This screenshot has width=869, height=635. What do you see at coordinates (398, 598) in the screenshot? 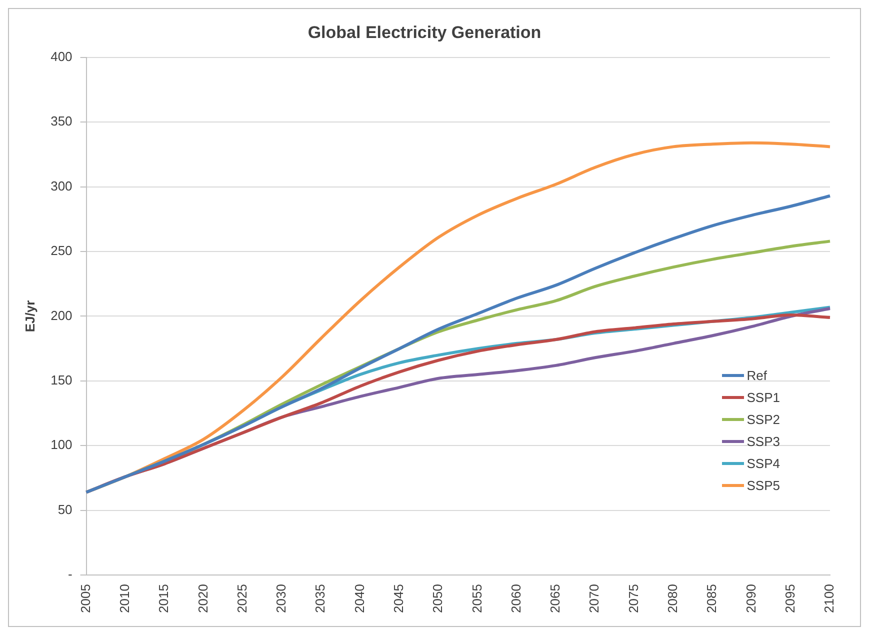
I see `x-tick-label: 2045` at bounding box center [398, 598].